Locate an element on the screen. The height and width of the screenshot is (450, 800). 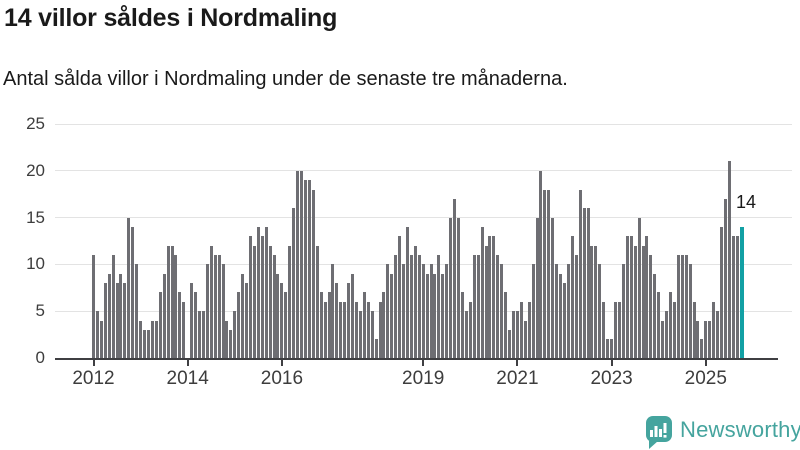
y-axis-tick-label: 20 is located at coordinates (35, 170).